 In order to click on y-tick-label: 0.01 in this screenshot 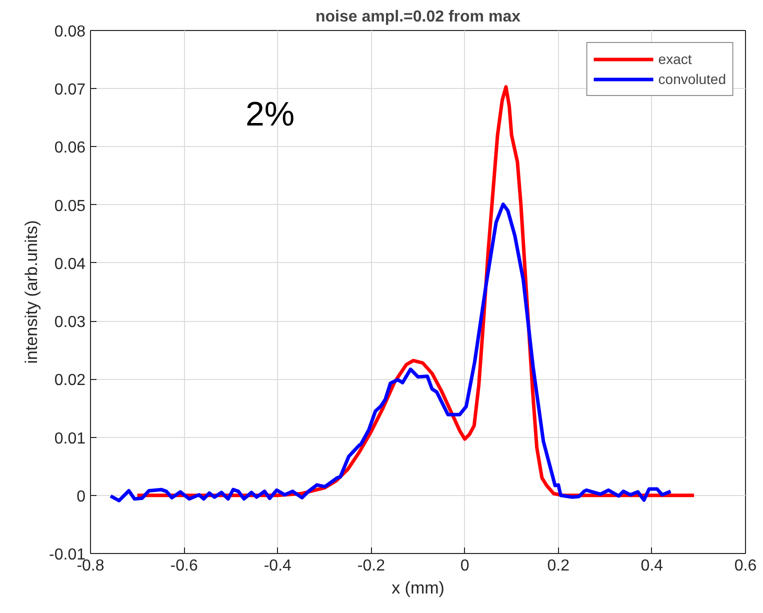, I will do `click(70, 439)`.